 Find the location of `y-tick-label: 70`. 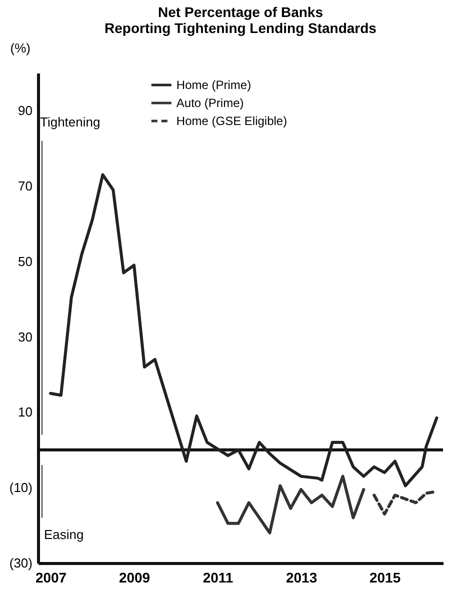

y-tick-label: 70 is located at coordinates (25, 186).